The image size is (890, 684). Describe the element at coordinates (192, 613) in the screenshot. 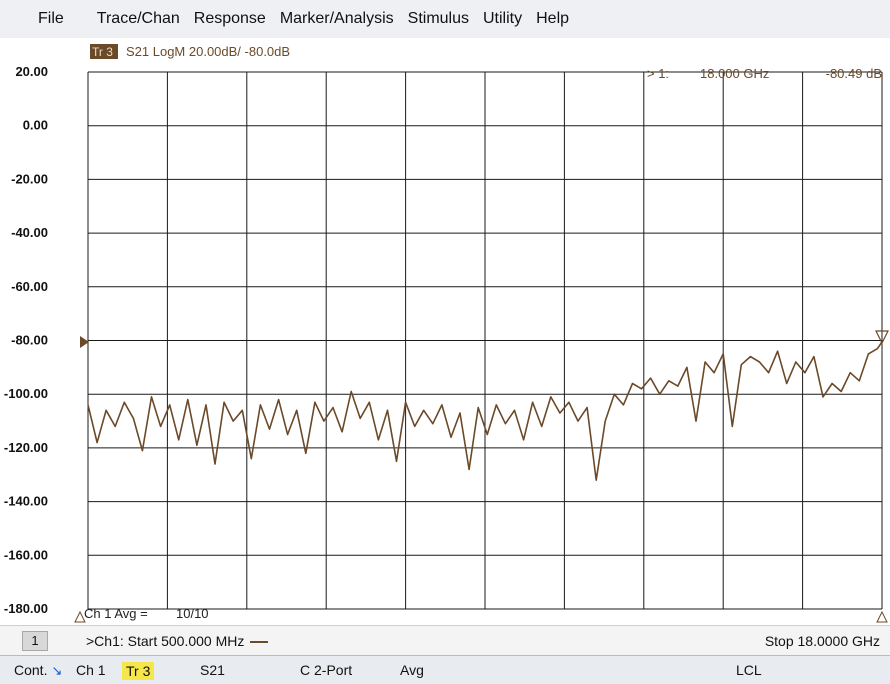

I see `avg-value: 10/10` at that location.